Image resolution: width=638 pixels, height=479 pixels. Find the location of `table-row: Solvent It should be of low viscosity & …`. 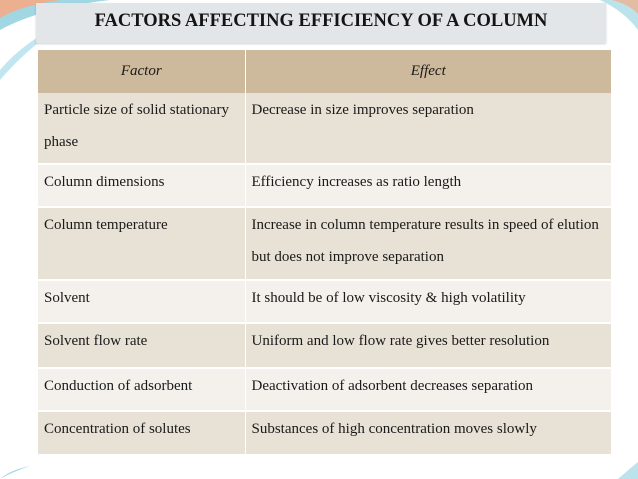

table-row: Solvent It should be of low viscosity & … is located at coordinates (324, 302).